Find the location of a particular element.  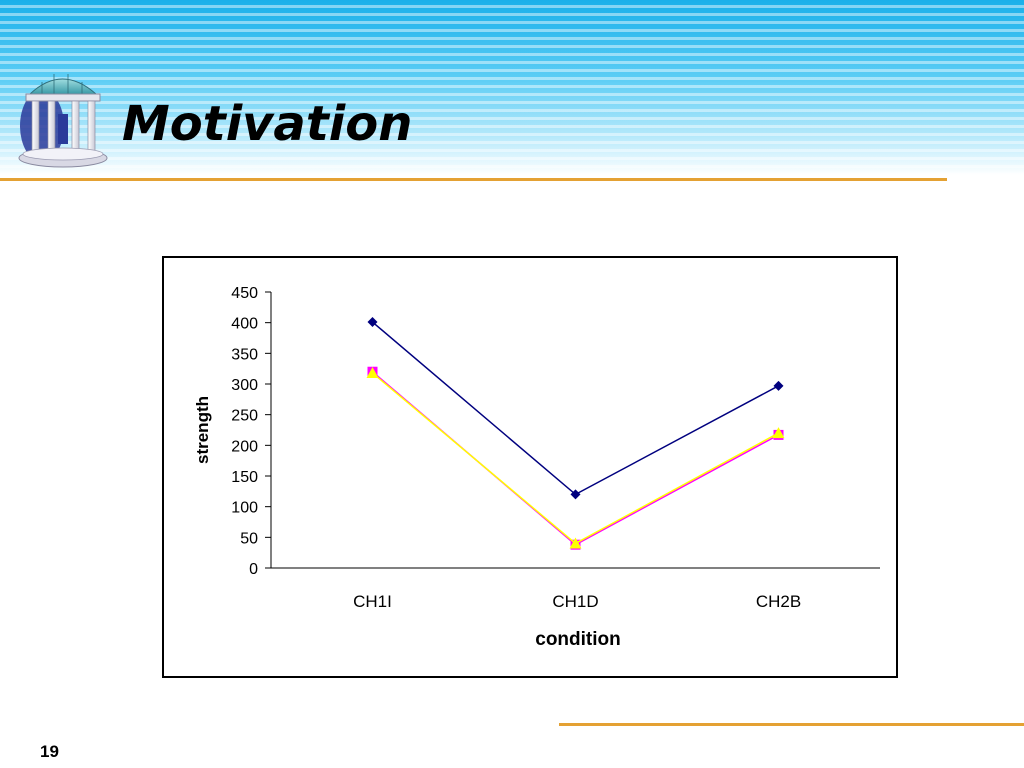

y-tick-label: 350 is located at coordinates (244, 354).